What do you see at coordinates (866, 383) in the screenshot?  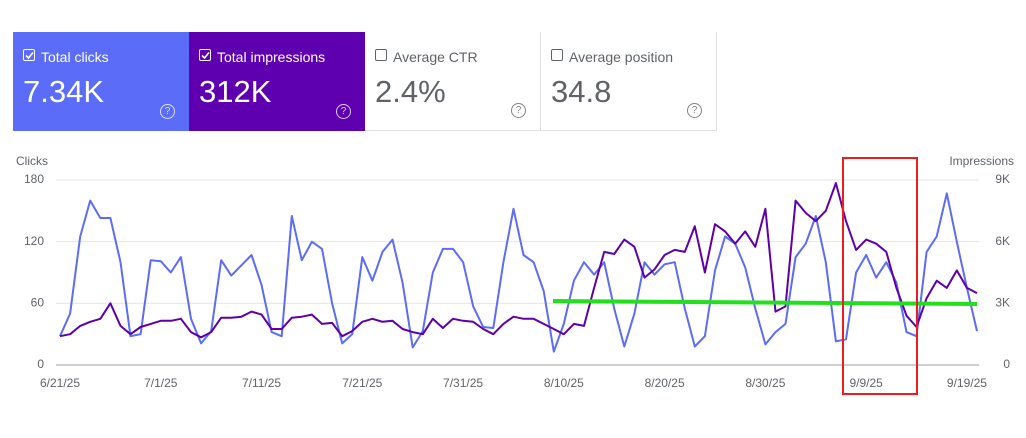 I see `x-tick-label: 9/9/25` at bounding box center [866, 383].